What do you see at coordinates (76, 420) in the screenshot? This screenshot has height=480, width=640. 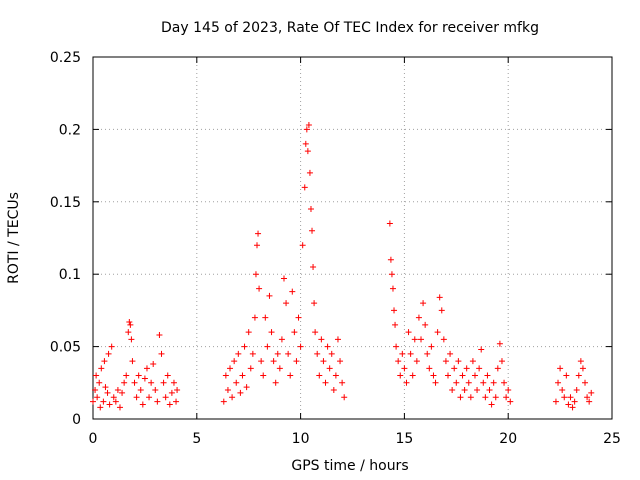 I see `y-tick-label: 0` at bounding box center [76, 420].